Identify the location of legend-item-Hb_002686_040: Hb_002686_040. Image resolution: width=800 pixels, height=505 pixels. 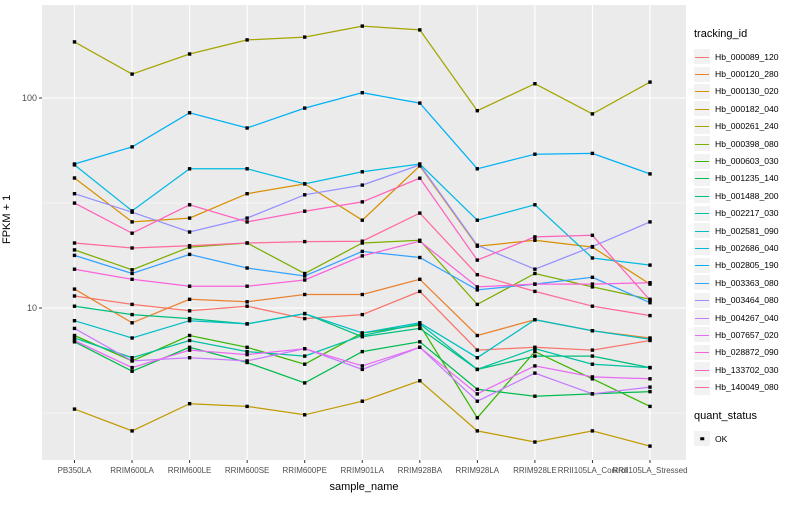
(746, 247).